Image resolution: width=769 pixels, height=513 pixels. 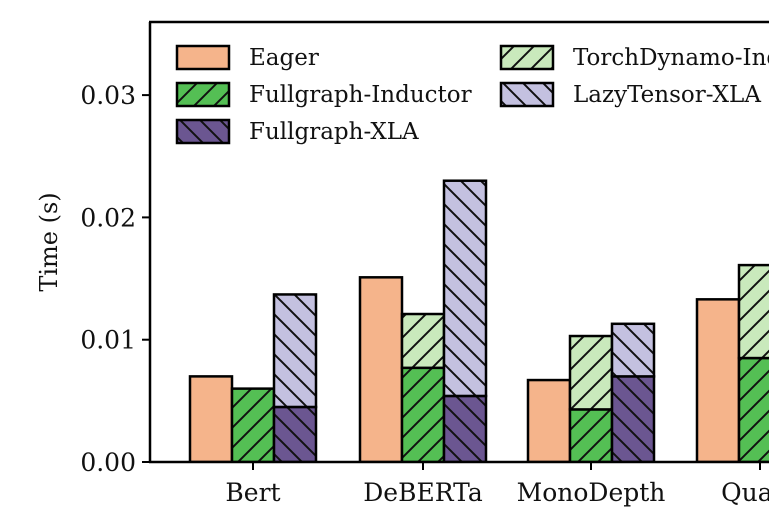 What do you see at coordinates (591, 492) in the screenshot?
I see `x-tick-label: MonoDepth` at bounding box center [591, 492].